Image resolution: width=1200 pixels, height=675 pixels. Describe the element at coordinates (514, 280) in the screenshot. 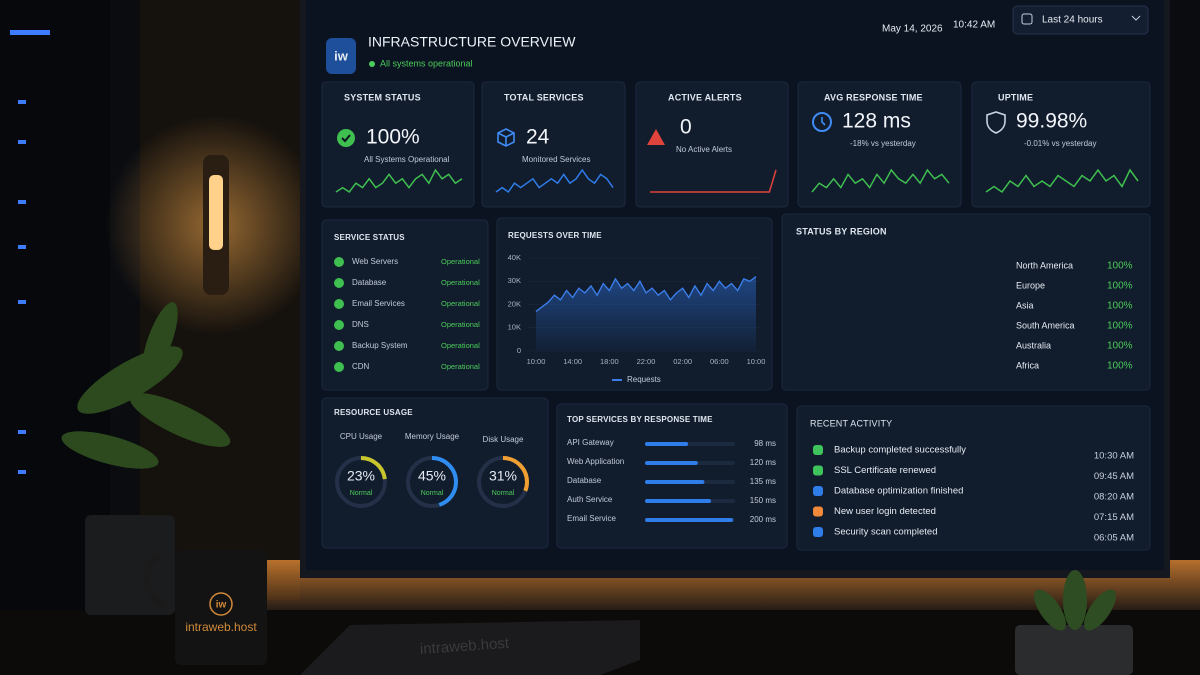

I see `label: 30K` at that location.